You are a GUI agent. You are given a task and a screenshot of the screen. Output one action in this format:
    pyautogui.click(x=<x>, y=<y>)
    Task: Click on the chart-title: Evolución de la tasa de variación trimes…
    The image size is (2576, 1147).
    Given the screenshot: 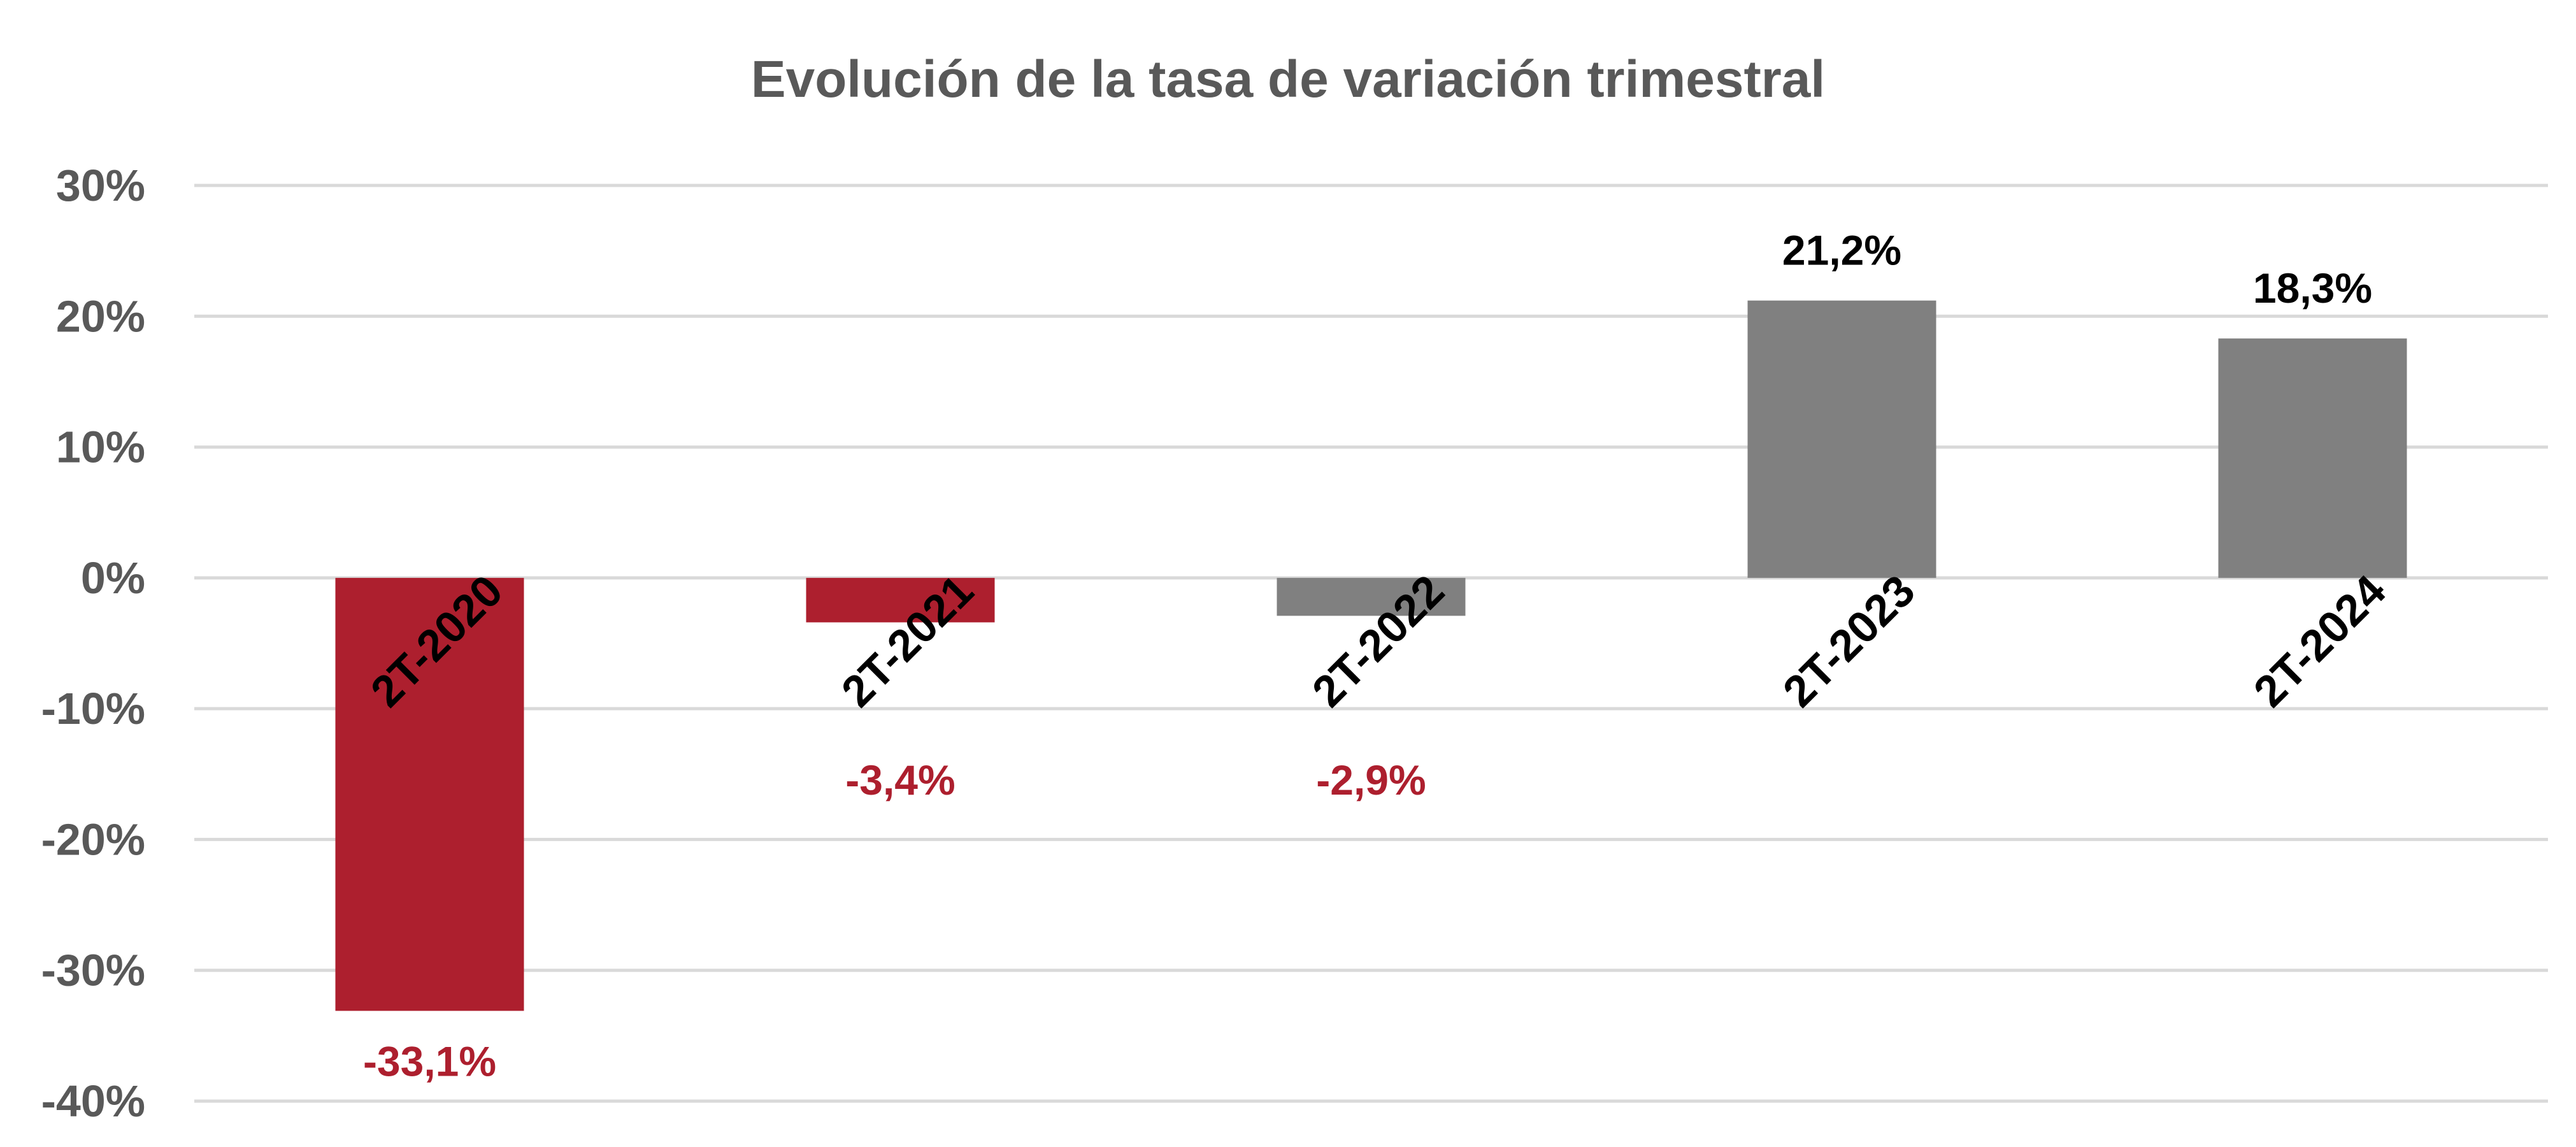 What is the action you would take?
    pyautogui.click(x=1288, y=79)
    